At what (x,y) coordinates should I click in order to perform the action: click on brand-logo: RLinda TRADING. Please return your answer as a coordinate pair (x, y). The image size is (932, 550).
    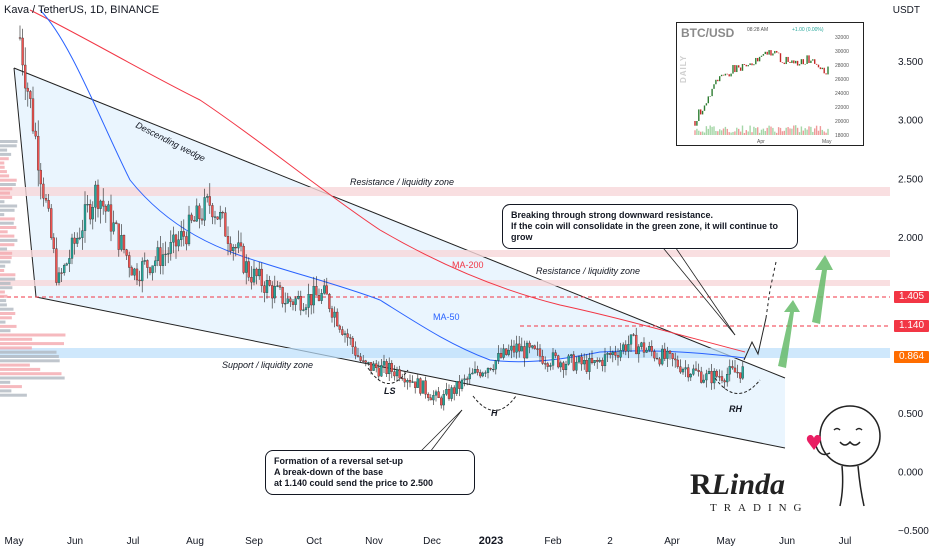
    Looking at the image, I should click on (746, 491).